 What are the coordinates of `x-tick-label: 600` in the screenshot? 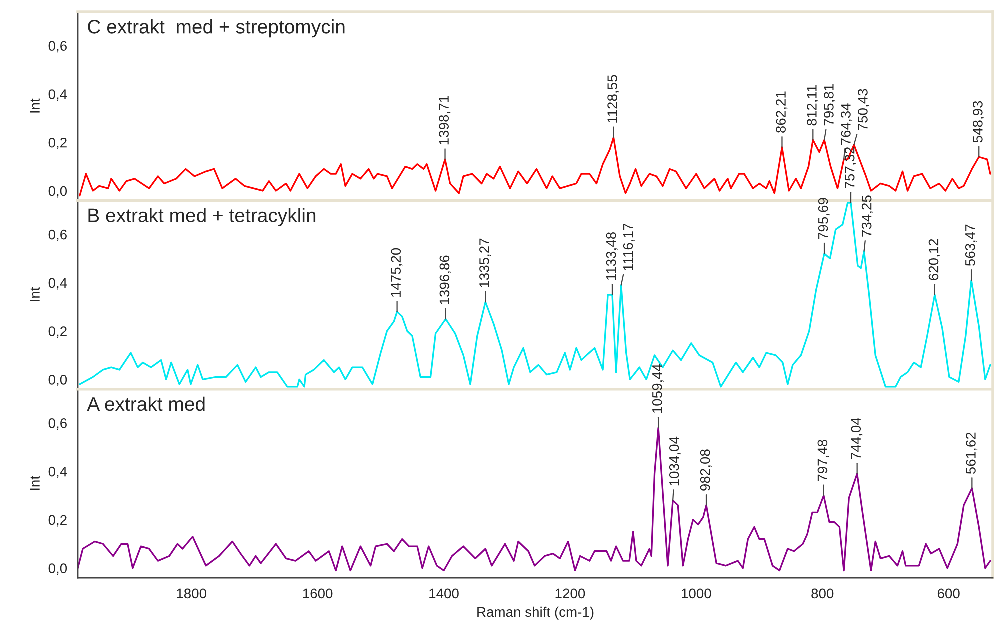 It's located at (949, 593).